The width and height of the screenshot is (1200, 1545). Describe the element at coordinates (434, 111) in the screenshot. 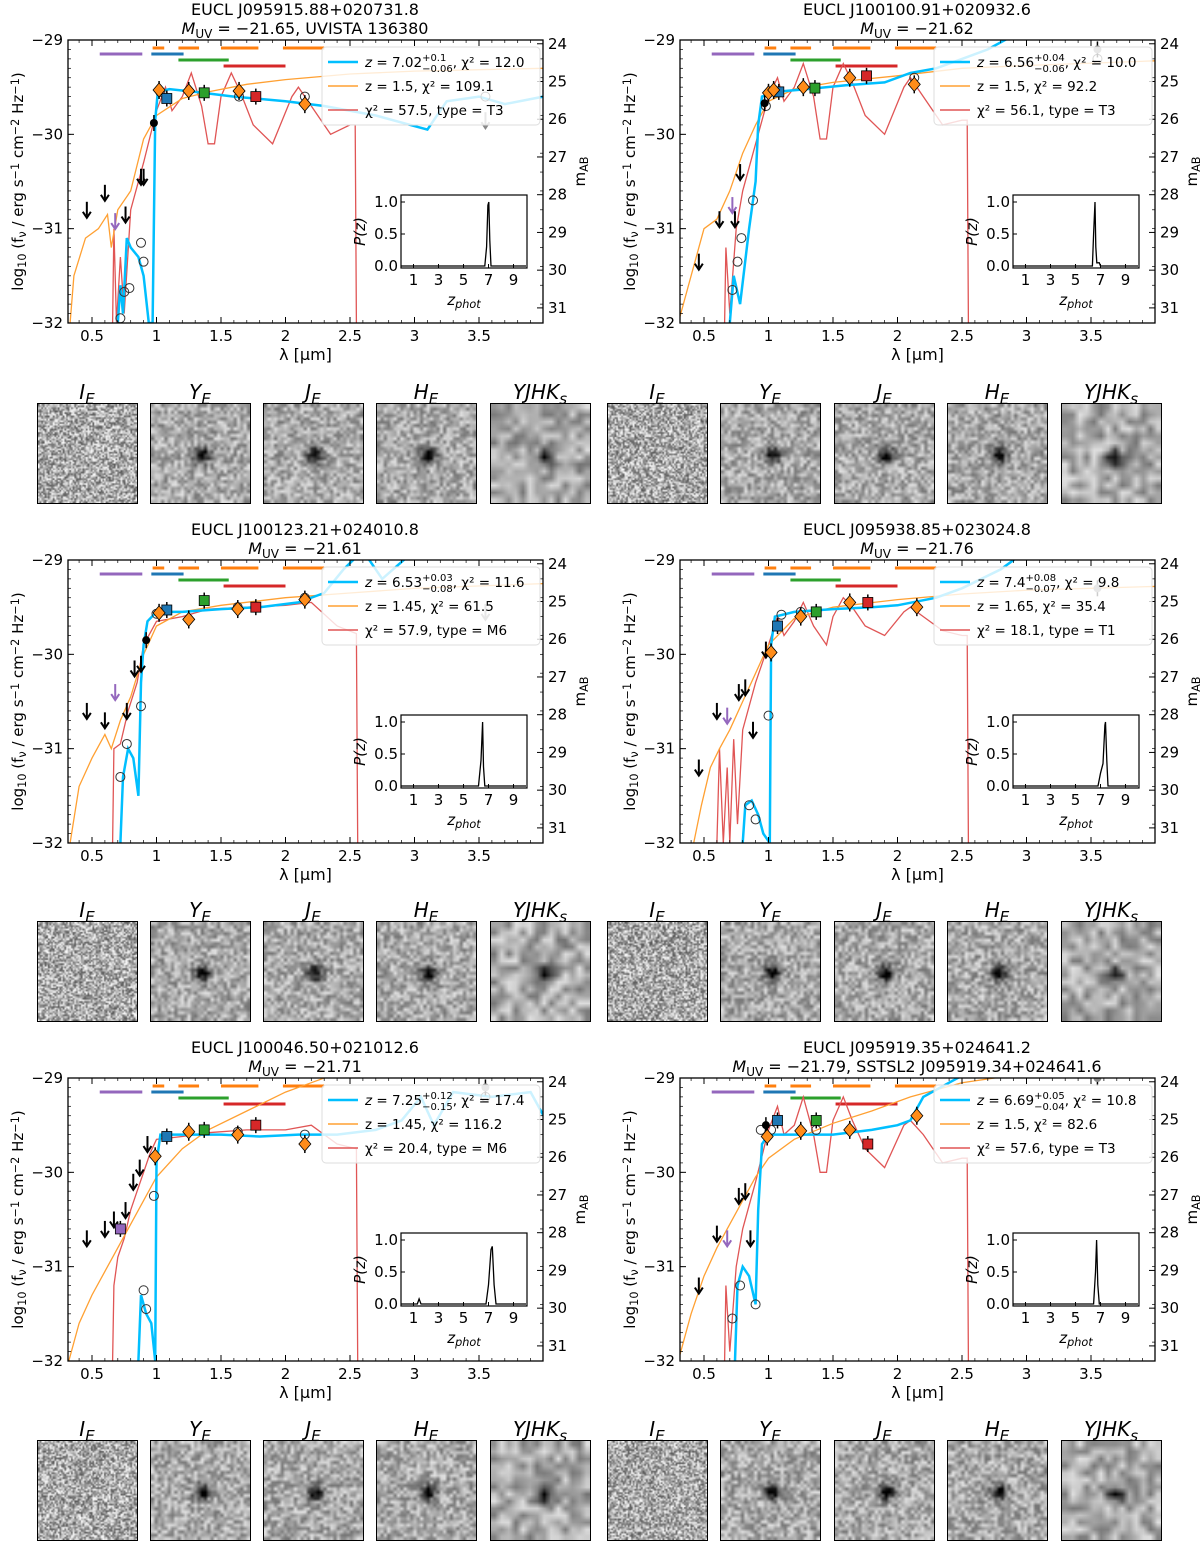

I see `legend-entry-dwarf: χ² = 57.5, type = T3` at that location.